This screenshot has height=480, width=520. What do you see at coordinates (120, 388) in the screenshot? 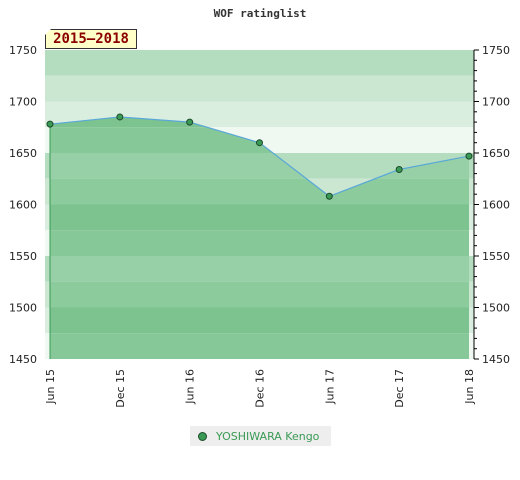
I see `x-tick-label: Dec 15` at bounding box center [120, 388].